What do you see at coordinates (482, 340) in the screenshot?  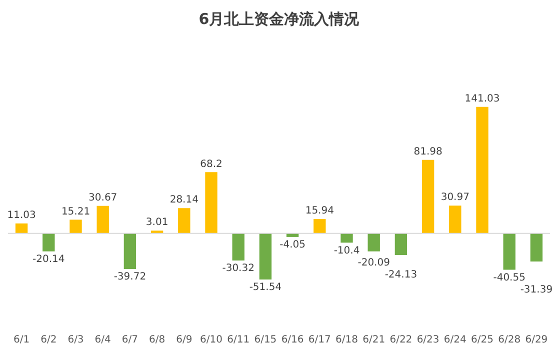 I see `x-tick-label: 6/25` at bounding box center [482, 340].